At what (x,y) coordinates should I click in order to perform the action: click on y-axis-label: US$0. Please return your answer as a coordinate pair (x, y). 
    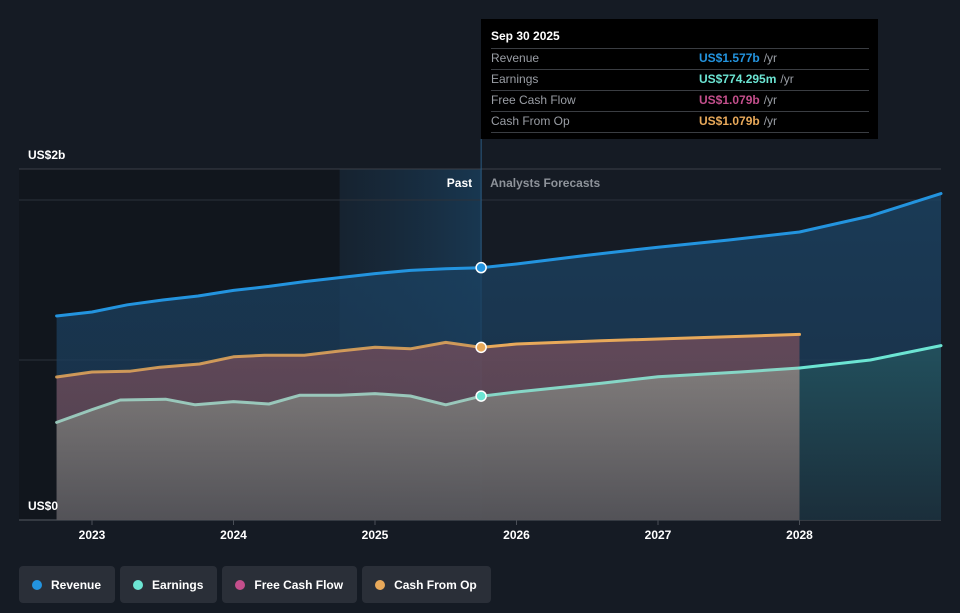
    Looking at the image, I should click on (43, 506).